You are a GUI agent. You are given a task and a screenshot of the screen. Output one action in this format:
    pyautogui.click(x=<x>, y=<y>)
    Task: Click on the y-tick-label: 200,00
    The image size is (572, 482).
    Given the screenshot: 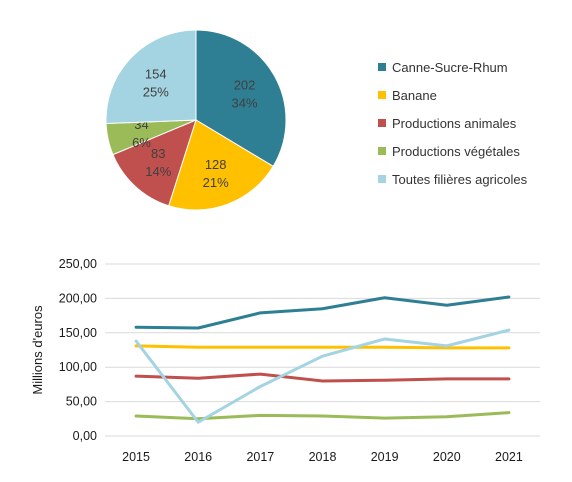 What is the action you would take?
    pyautogui.click(x=78, y=298)
    